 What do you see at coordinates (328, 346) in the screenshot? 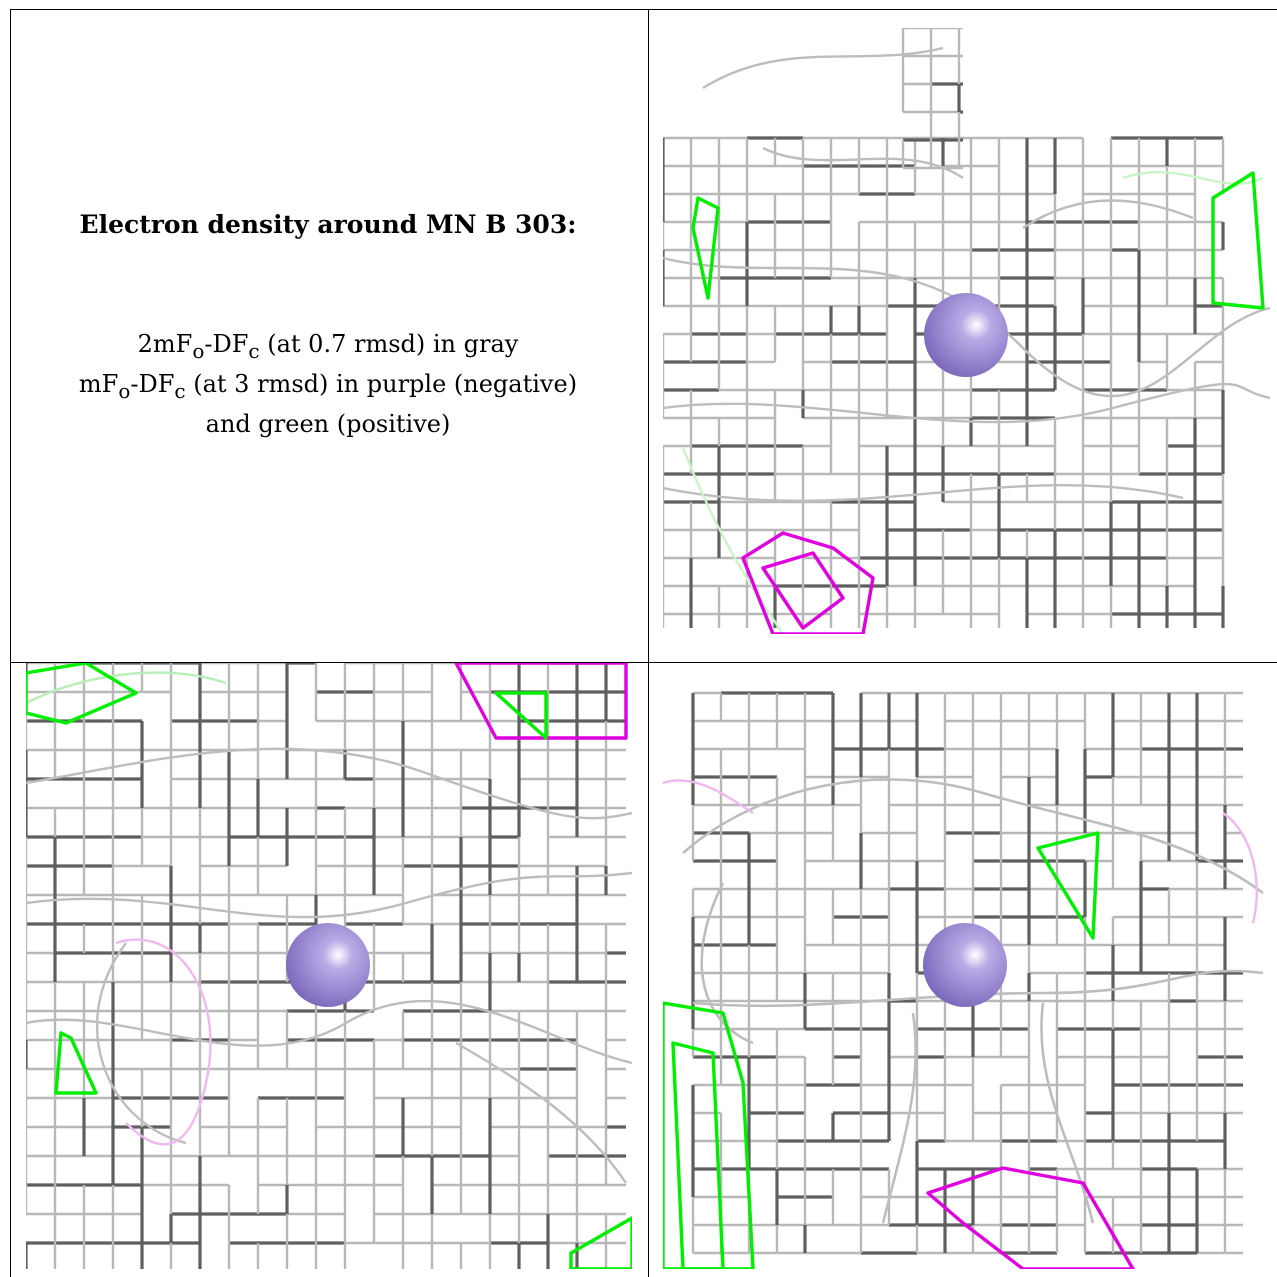
I see `legend-line-gray: 2mFo-DFc (at 0.7 rmsd) in gray` at bounding box center [328, 346].